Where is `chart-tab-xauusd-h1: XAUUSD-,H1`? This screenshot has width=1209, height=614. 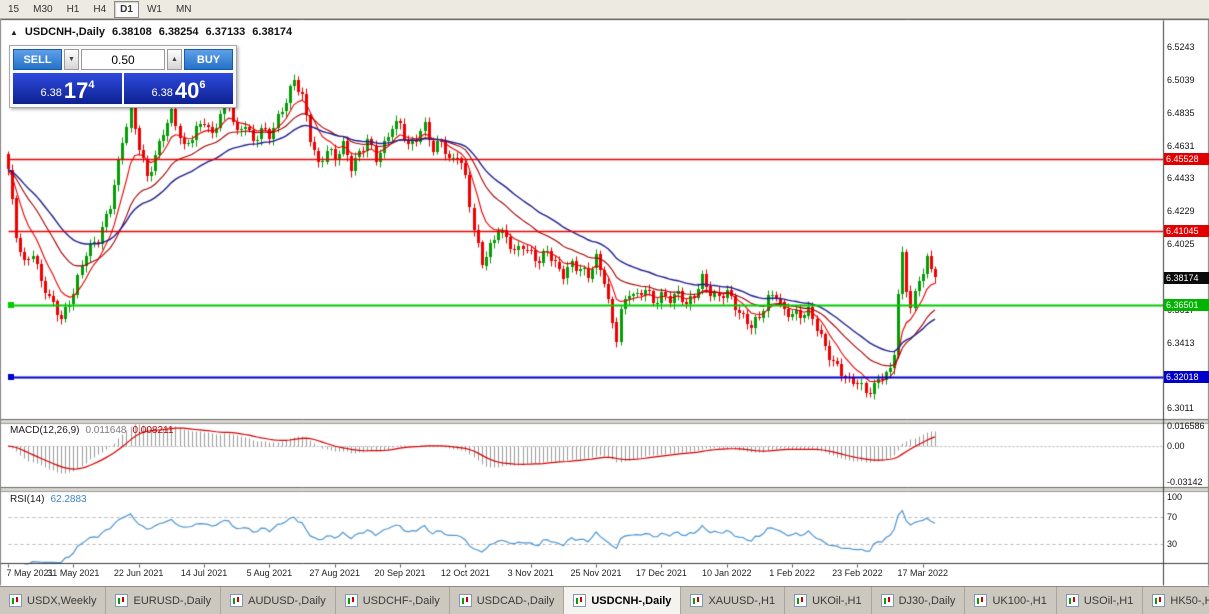
chart-tab-xauusd-h1: XAUUSD-,H1 is located at coordinates (733, 600).